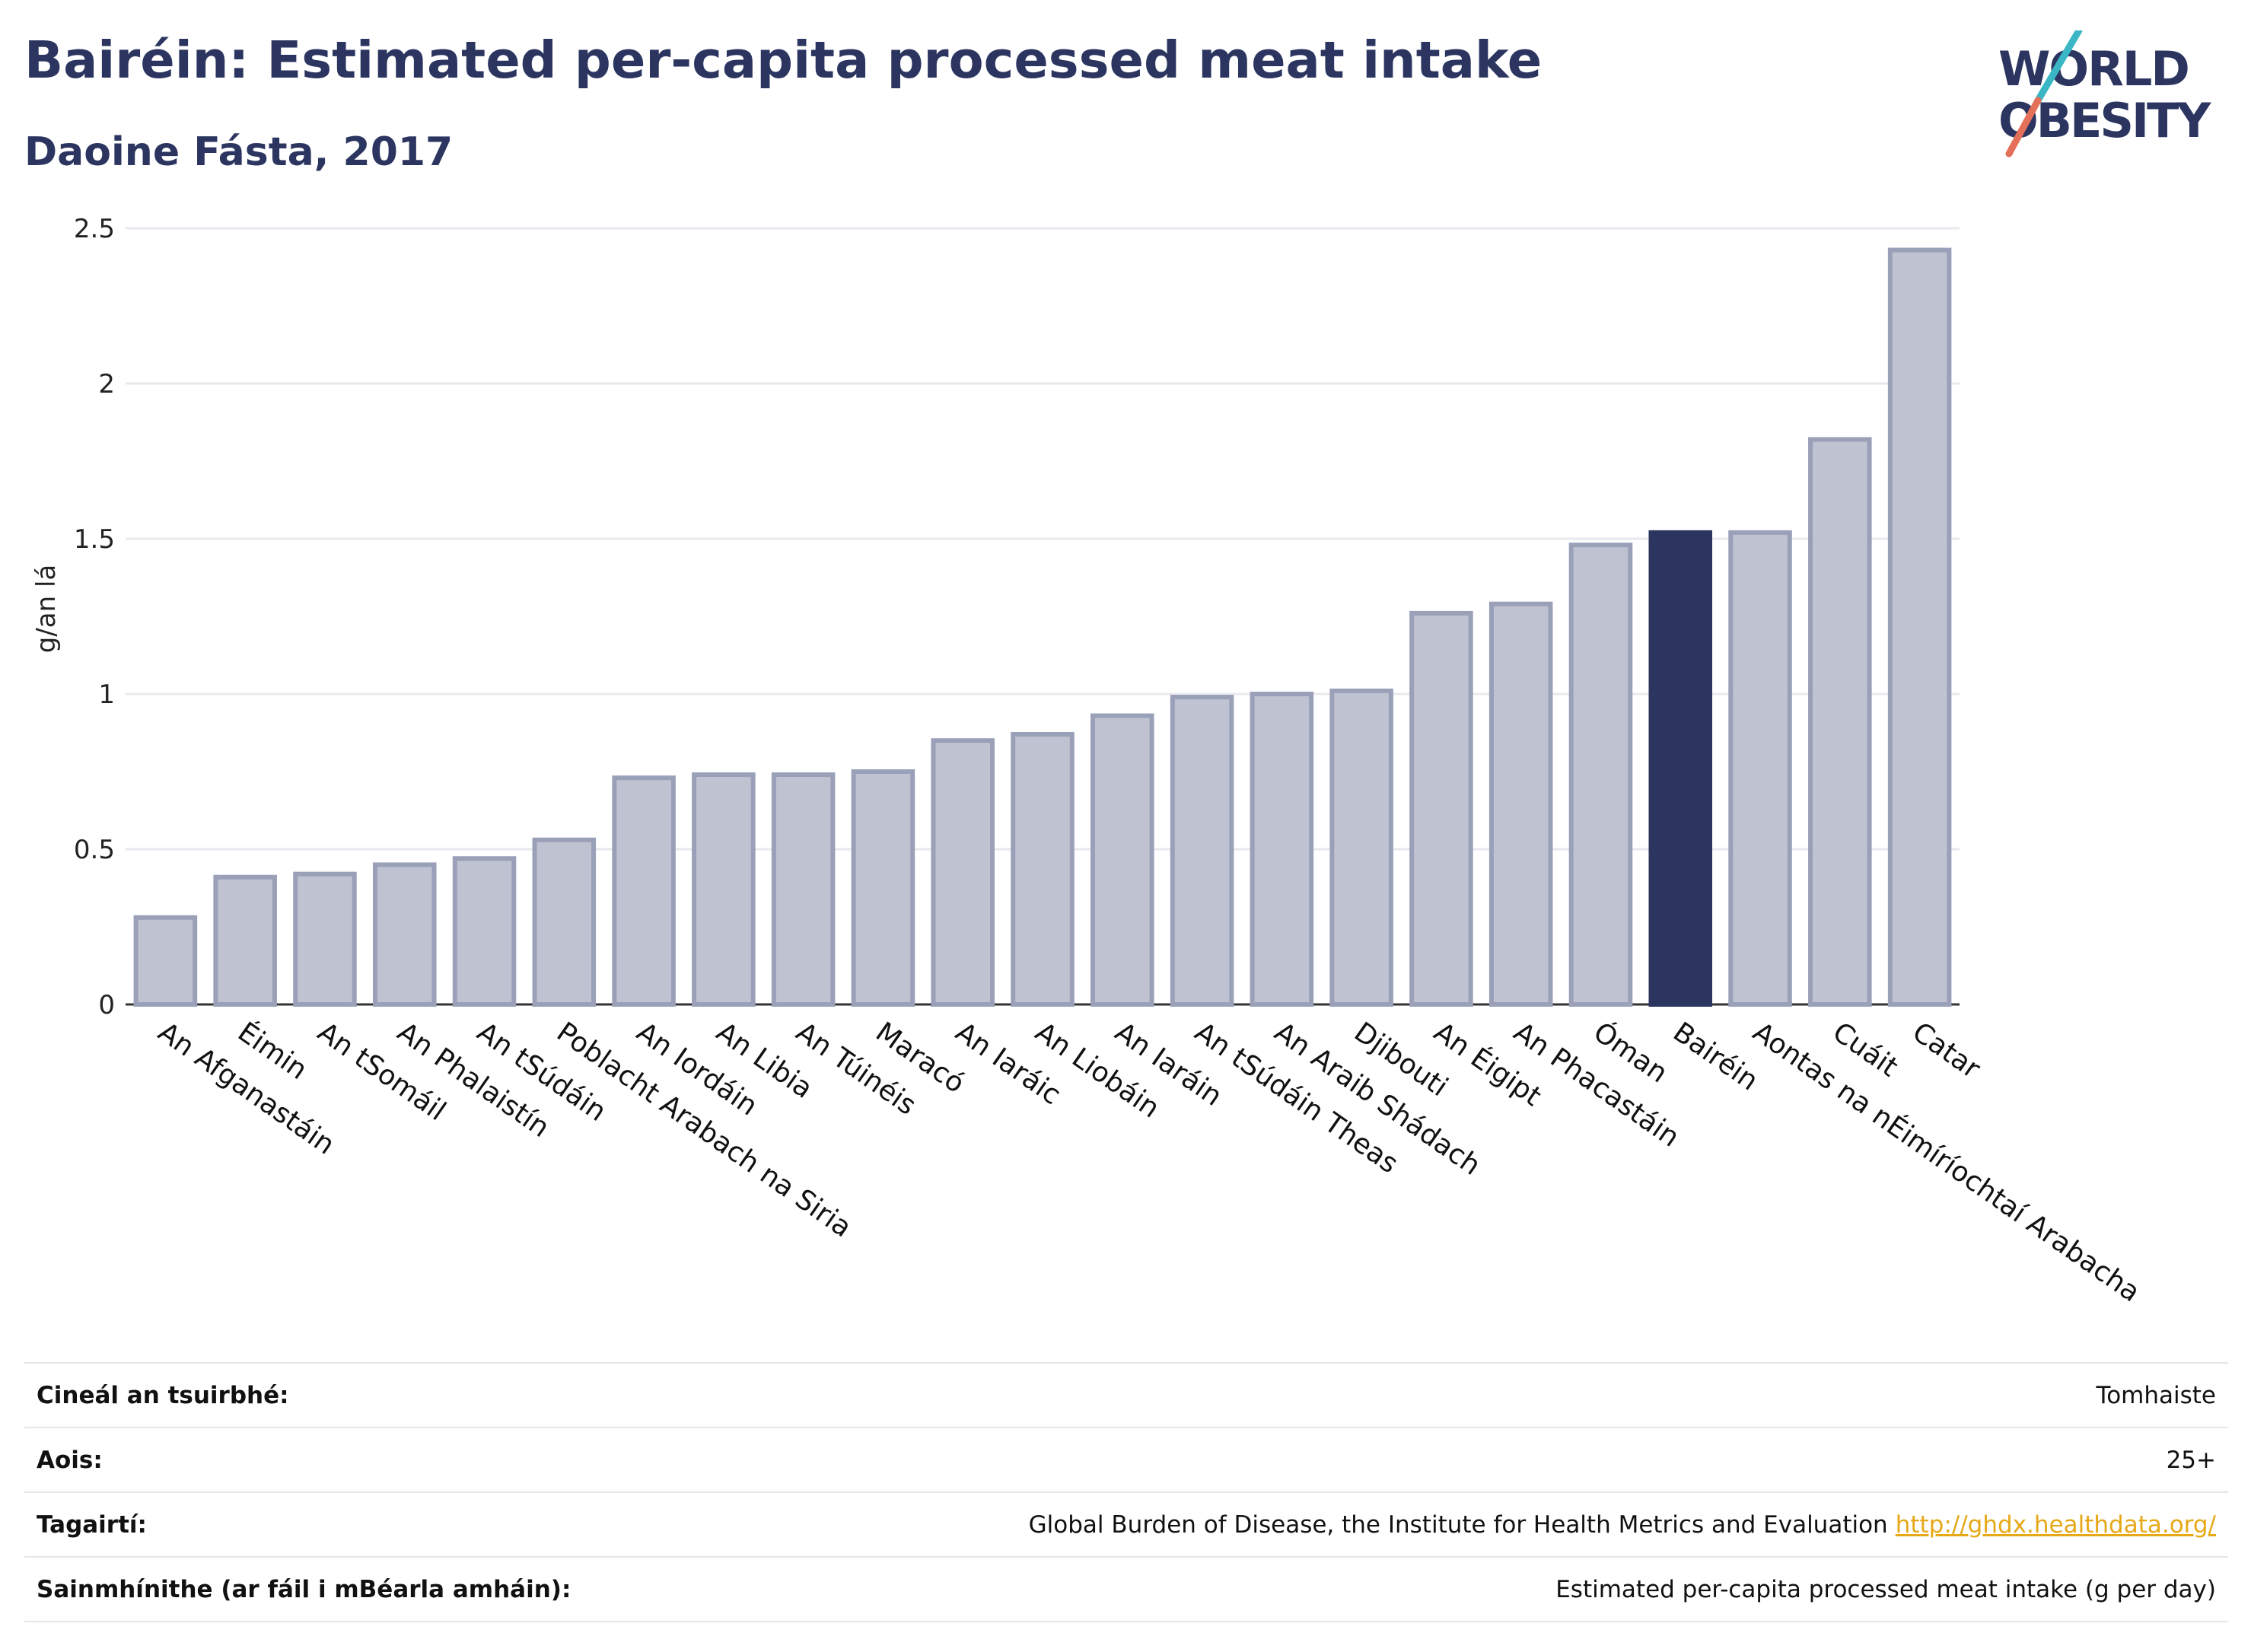 Image resolution: width=2251 pixels, height=1652 pixels. What do you see at coordinates (94, 539) in the screenshot?
I see `y-tick-label: 1.5` at bounding box center [94, 539].